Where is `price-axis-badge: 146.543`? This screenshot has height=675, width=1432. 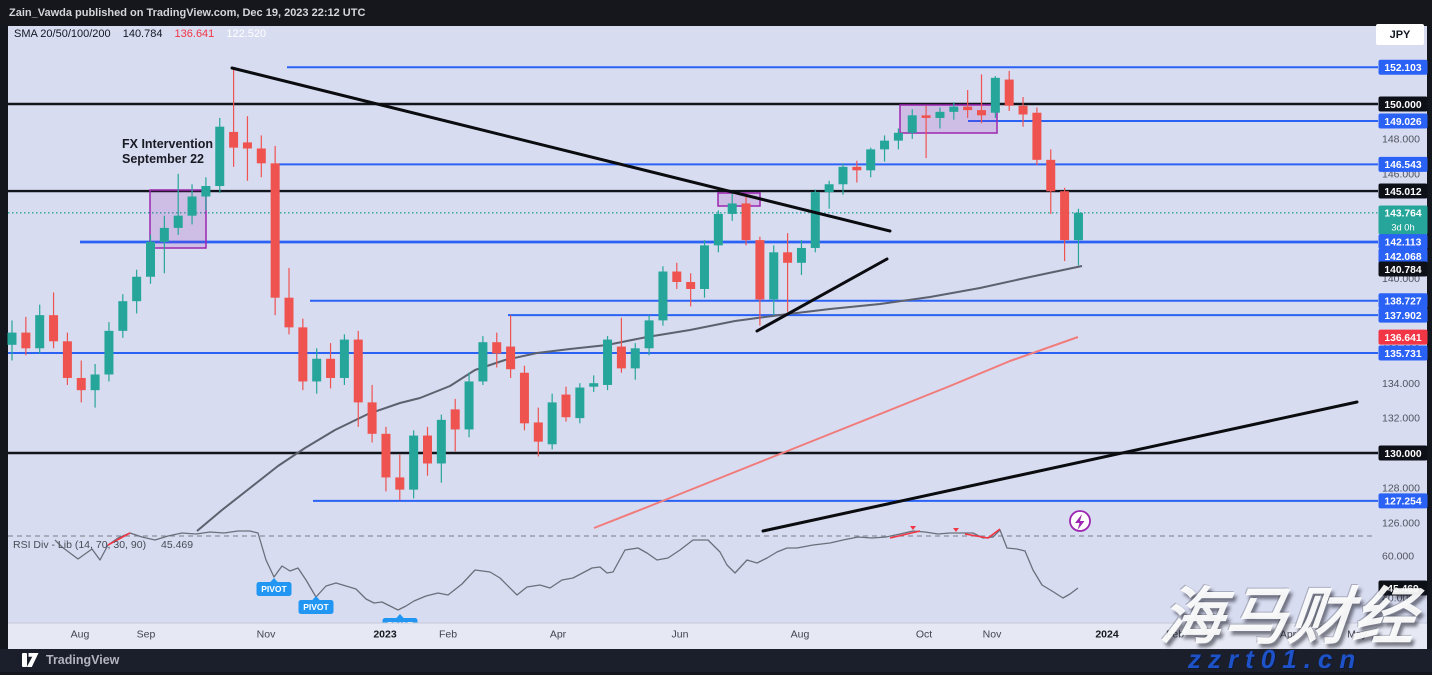
price-axis-badge: 146.543 is located at coordinates (1403, 164).